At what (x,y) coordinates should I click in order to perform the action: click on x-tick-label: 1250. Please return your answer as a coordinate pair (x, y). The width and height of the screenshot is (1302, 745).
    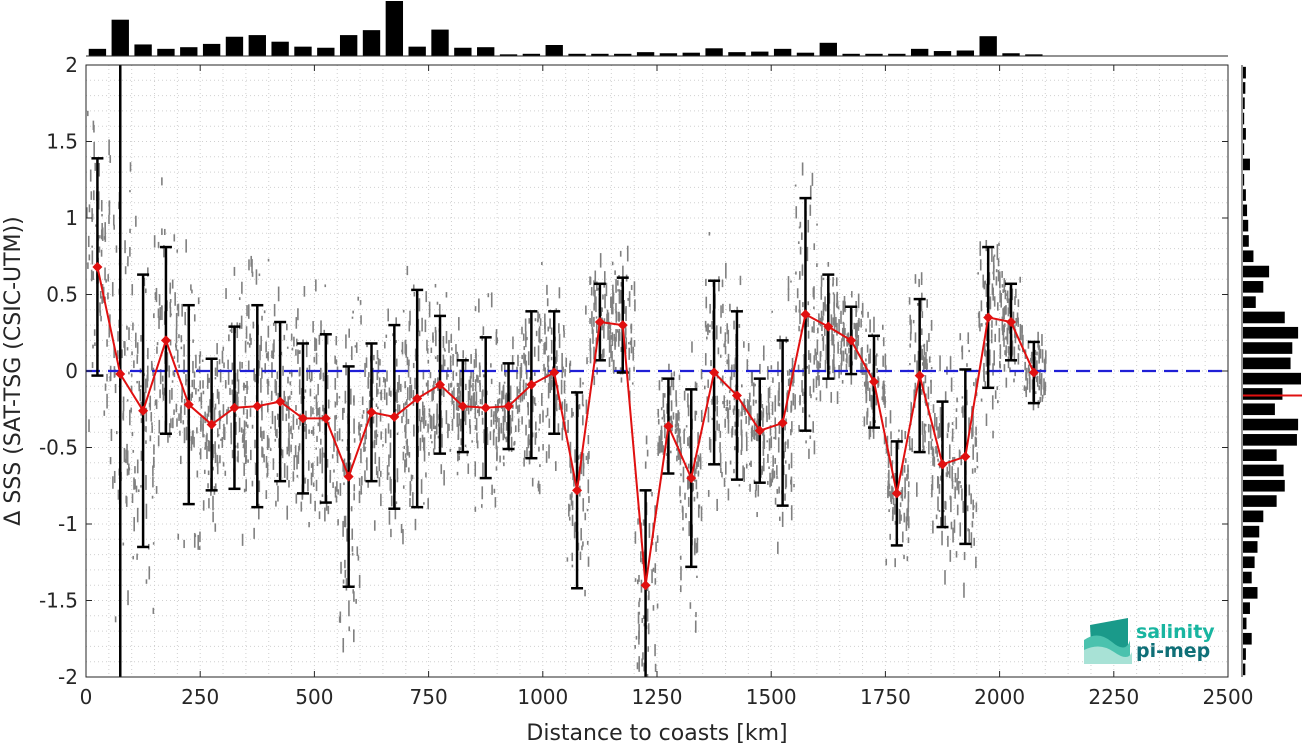
    Looking at the image, I should click on (657, 697).